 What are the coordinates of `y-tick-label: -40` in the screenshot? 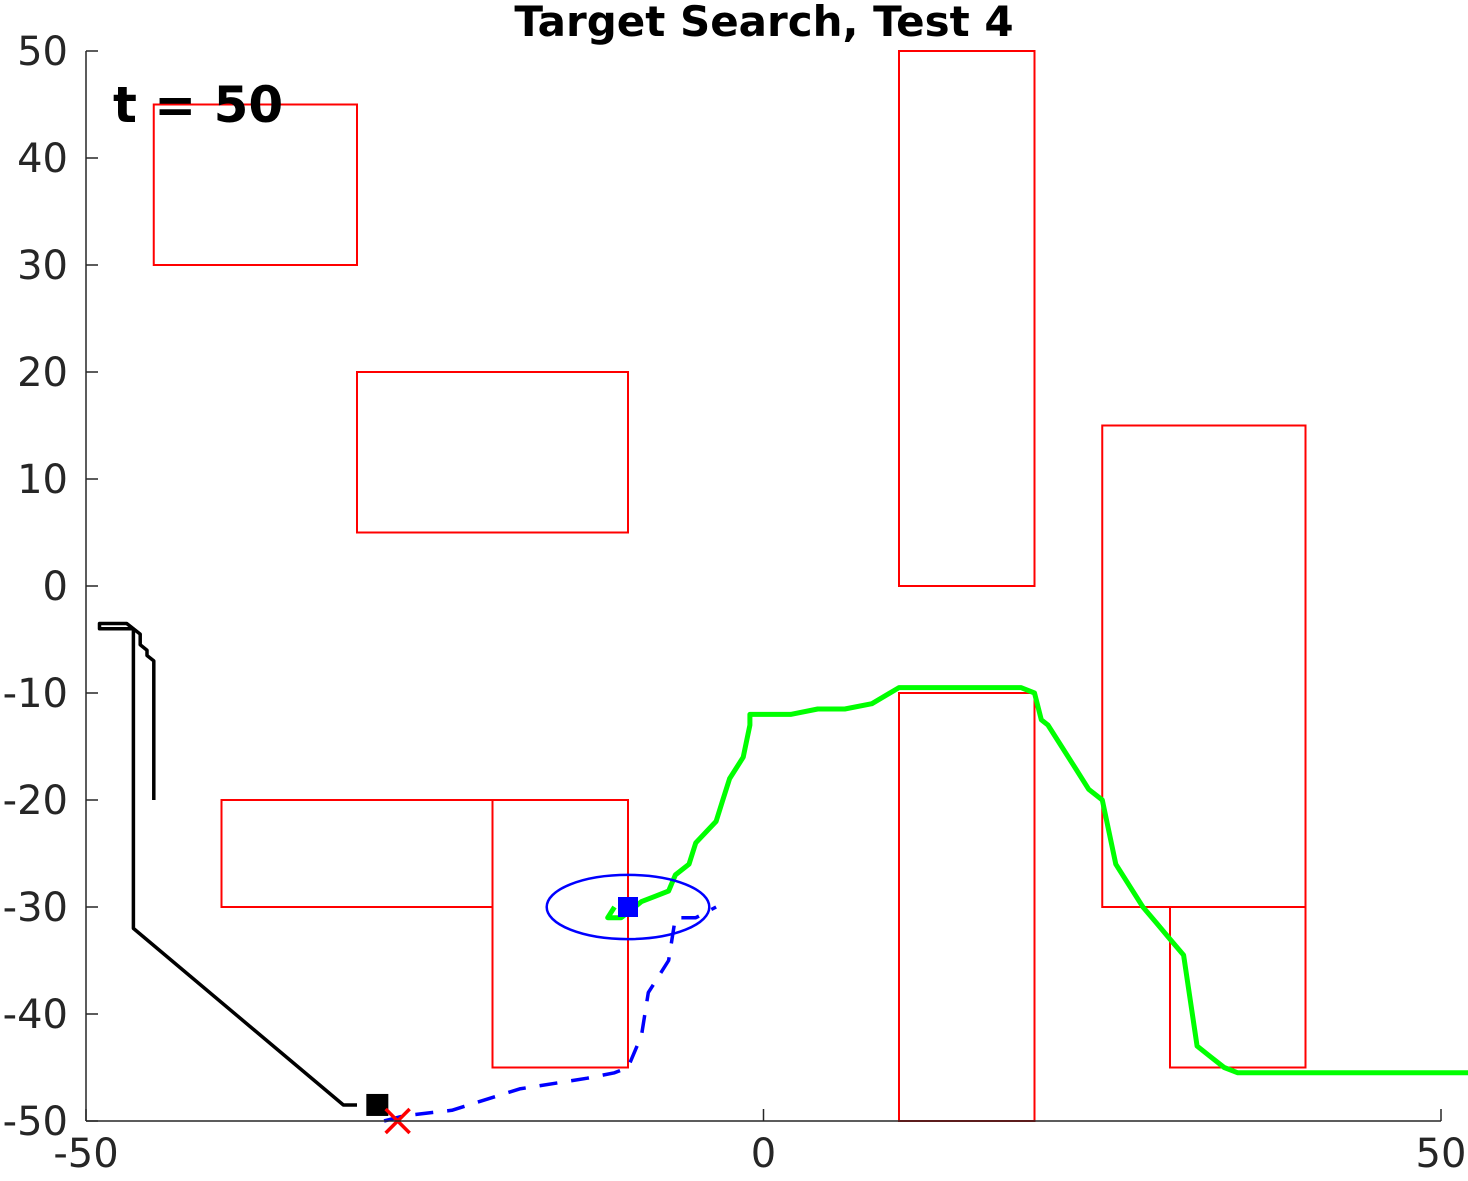 It's located at (35, 1015).